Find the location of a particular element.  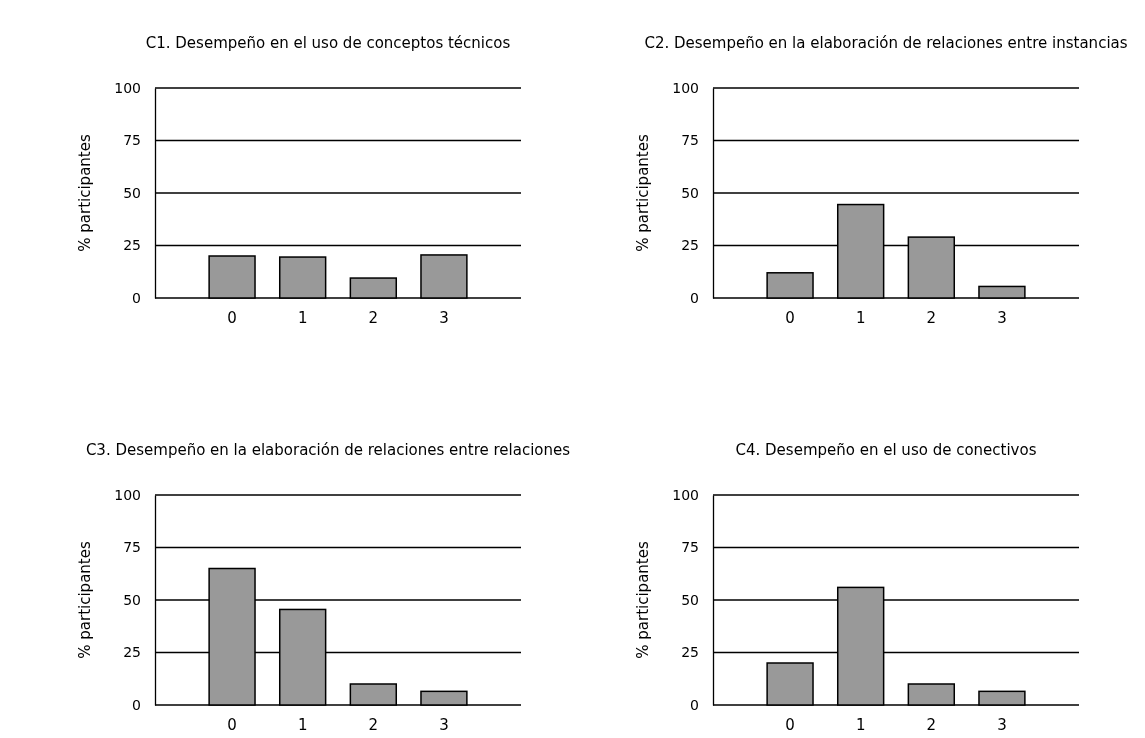

chart-title: C3. Desempeño en la elaboración de relaciones entre relaciones is located at coordinates (328, 450).